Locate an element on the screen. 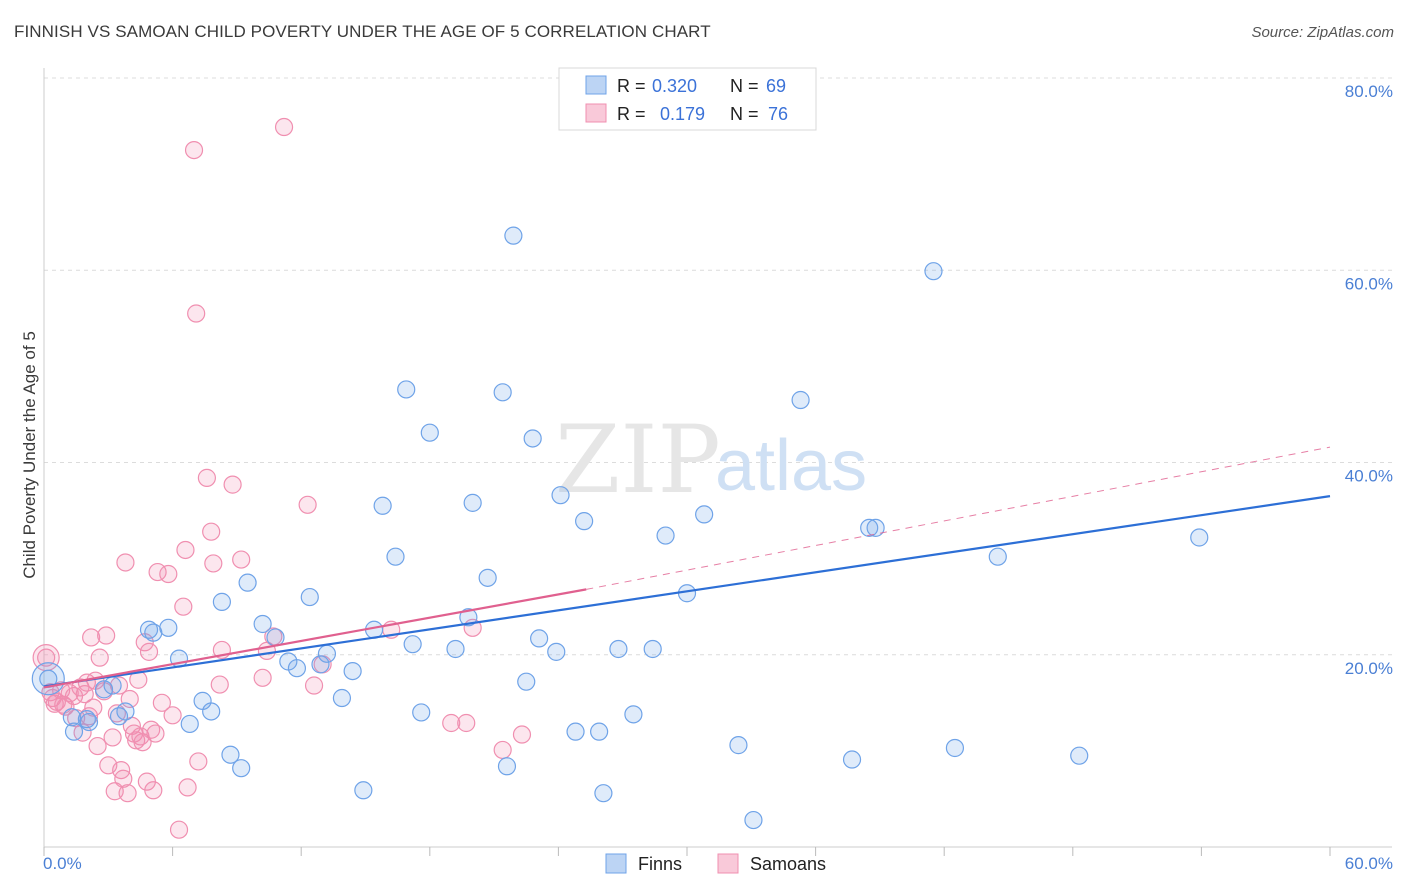 Image resolution: width=1406 pixels, height=892 pixels. chart-source: Source: ZipAtlas.com is located at coordinates (1322, 32).